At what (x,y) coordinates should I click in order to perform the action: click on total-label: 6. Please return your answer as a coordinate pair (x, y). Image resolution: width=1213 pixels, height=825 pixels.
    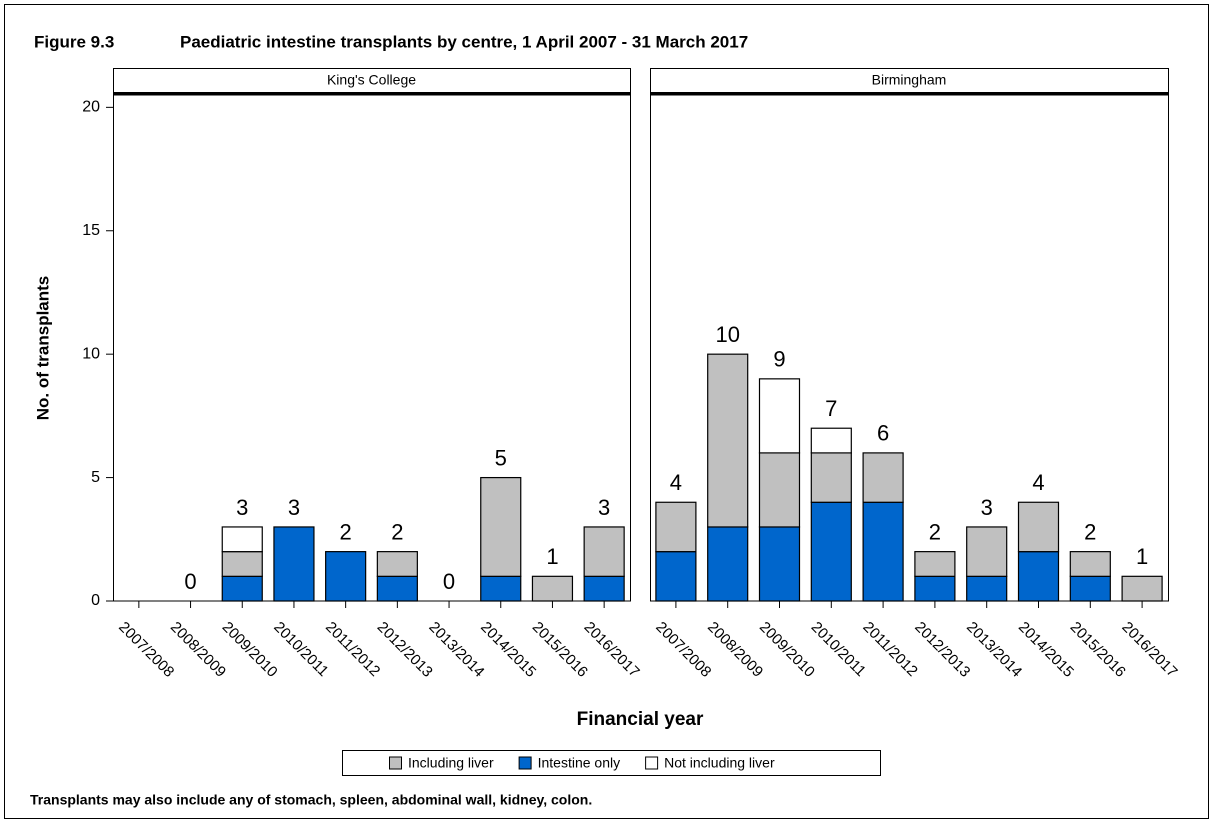
    Looking at the image, I should click on (883, 433).